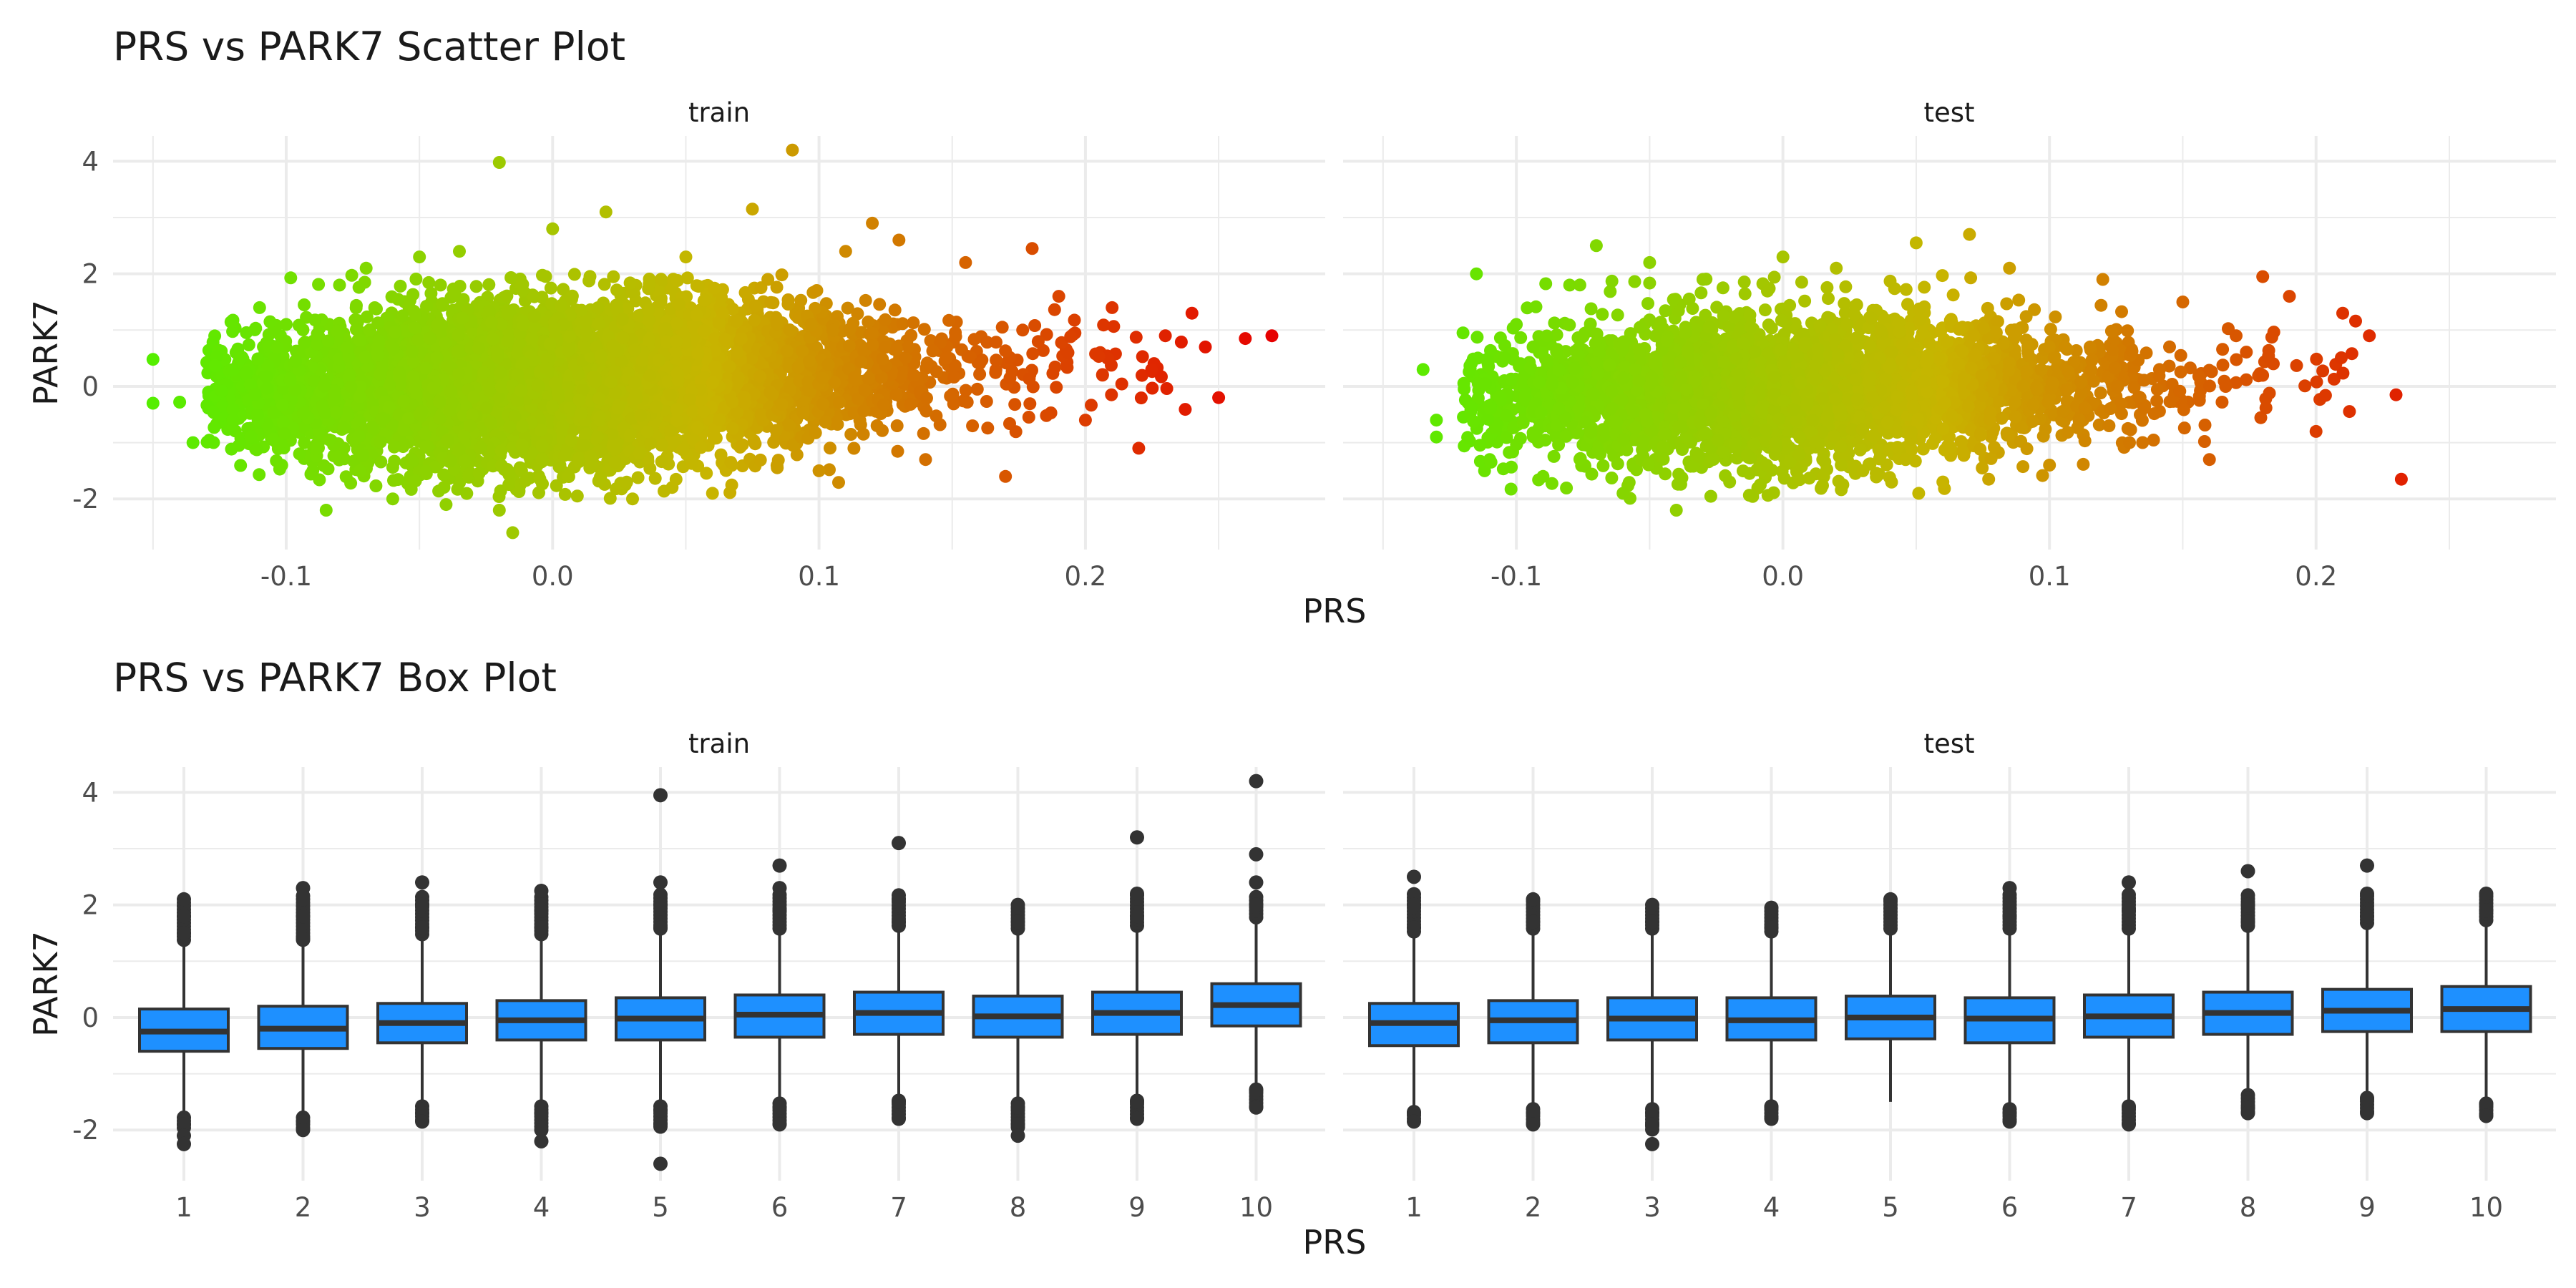  I want to click on scatter-strip-test: test, so click(1948, 112).